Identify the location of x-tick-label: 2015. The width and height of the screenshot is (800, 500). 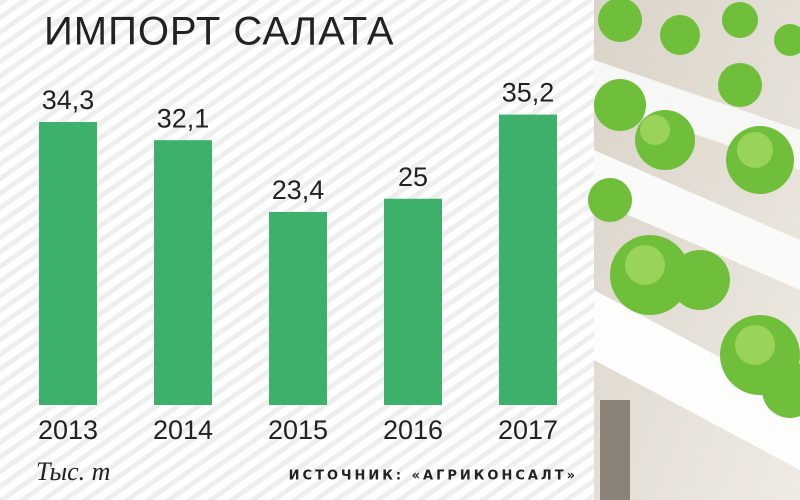
(298, 430).